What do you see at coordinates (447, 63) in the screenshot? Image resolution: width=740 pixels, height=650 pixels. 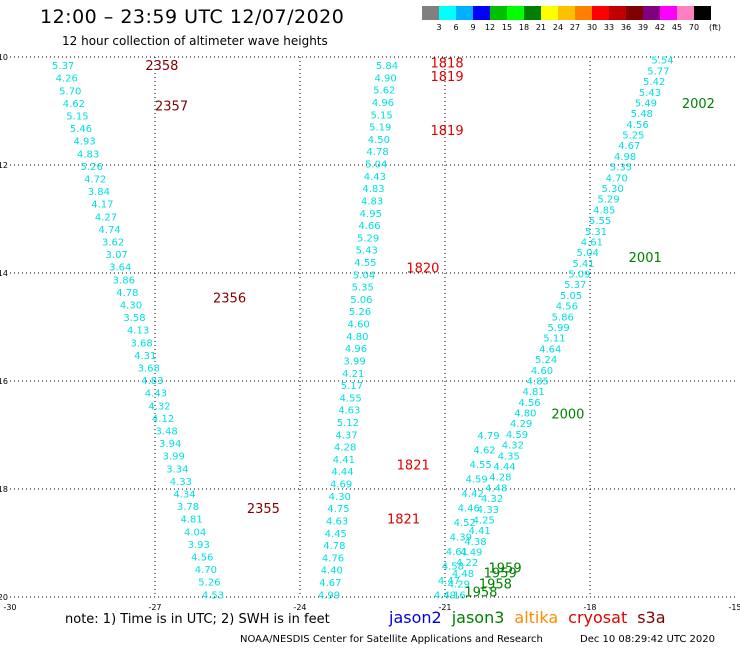 I see `pass-time-label: 1818` at bounding box center [447, 63].